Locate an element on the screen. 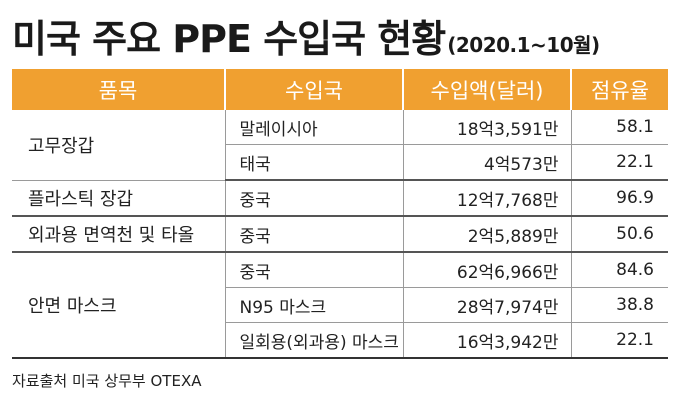  source-note: 자료출처 미국 상무부 OTEXA is located at coordinates (107, 381).